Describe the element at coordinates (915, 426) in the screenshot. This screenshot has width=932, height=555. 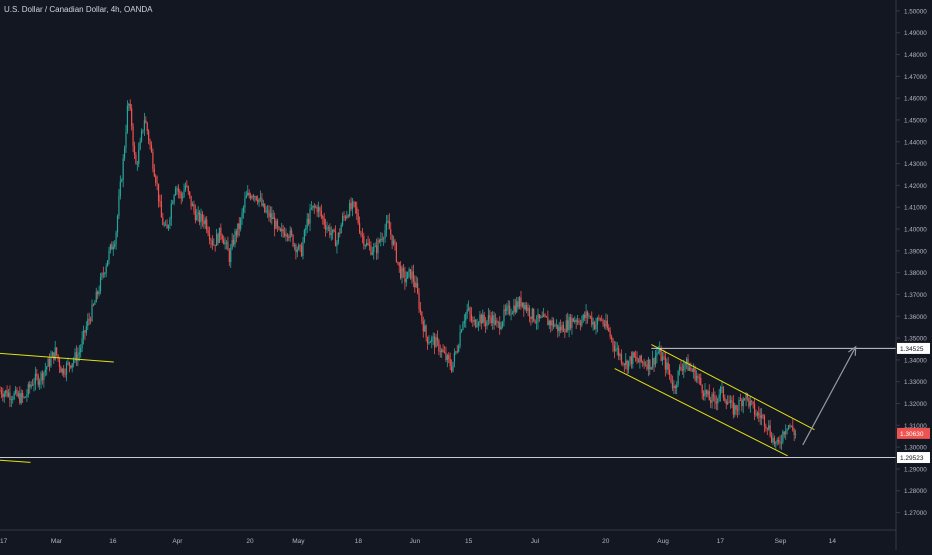
I see `price-axis-label: 1.31000` at that location.